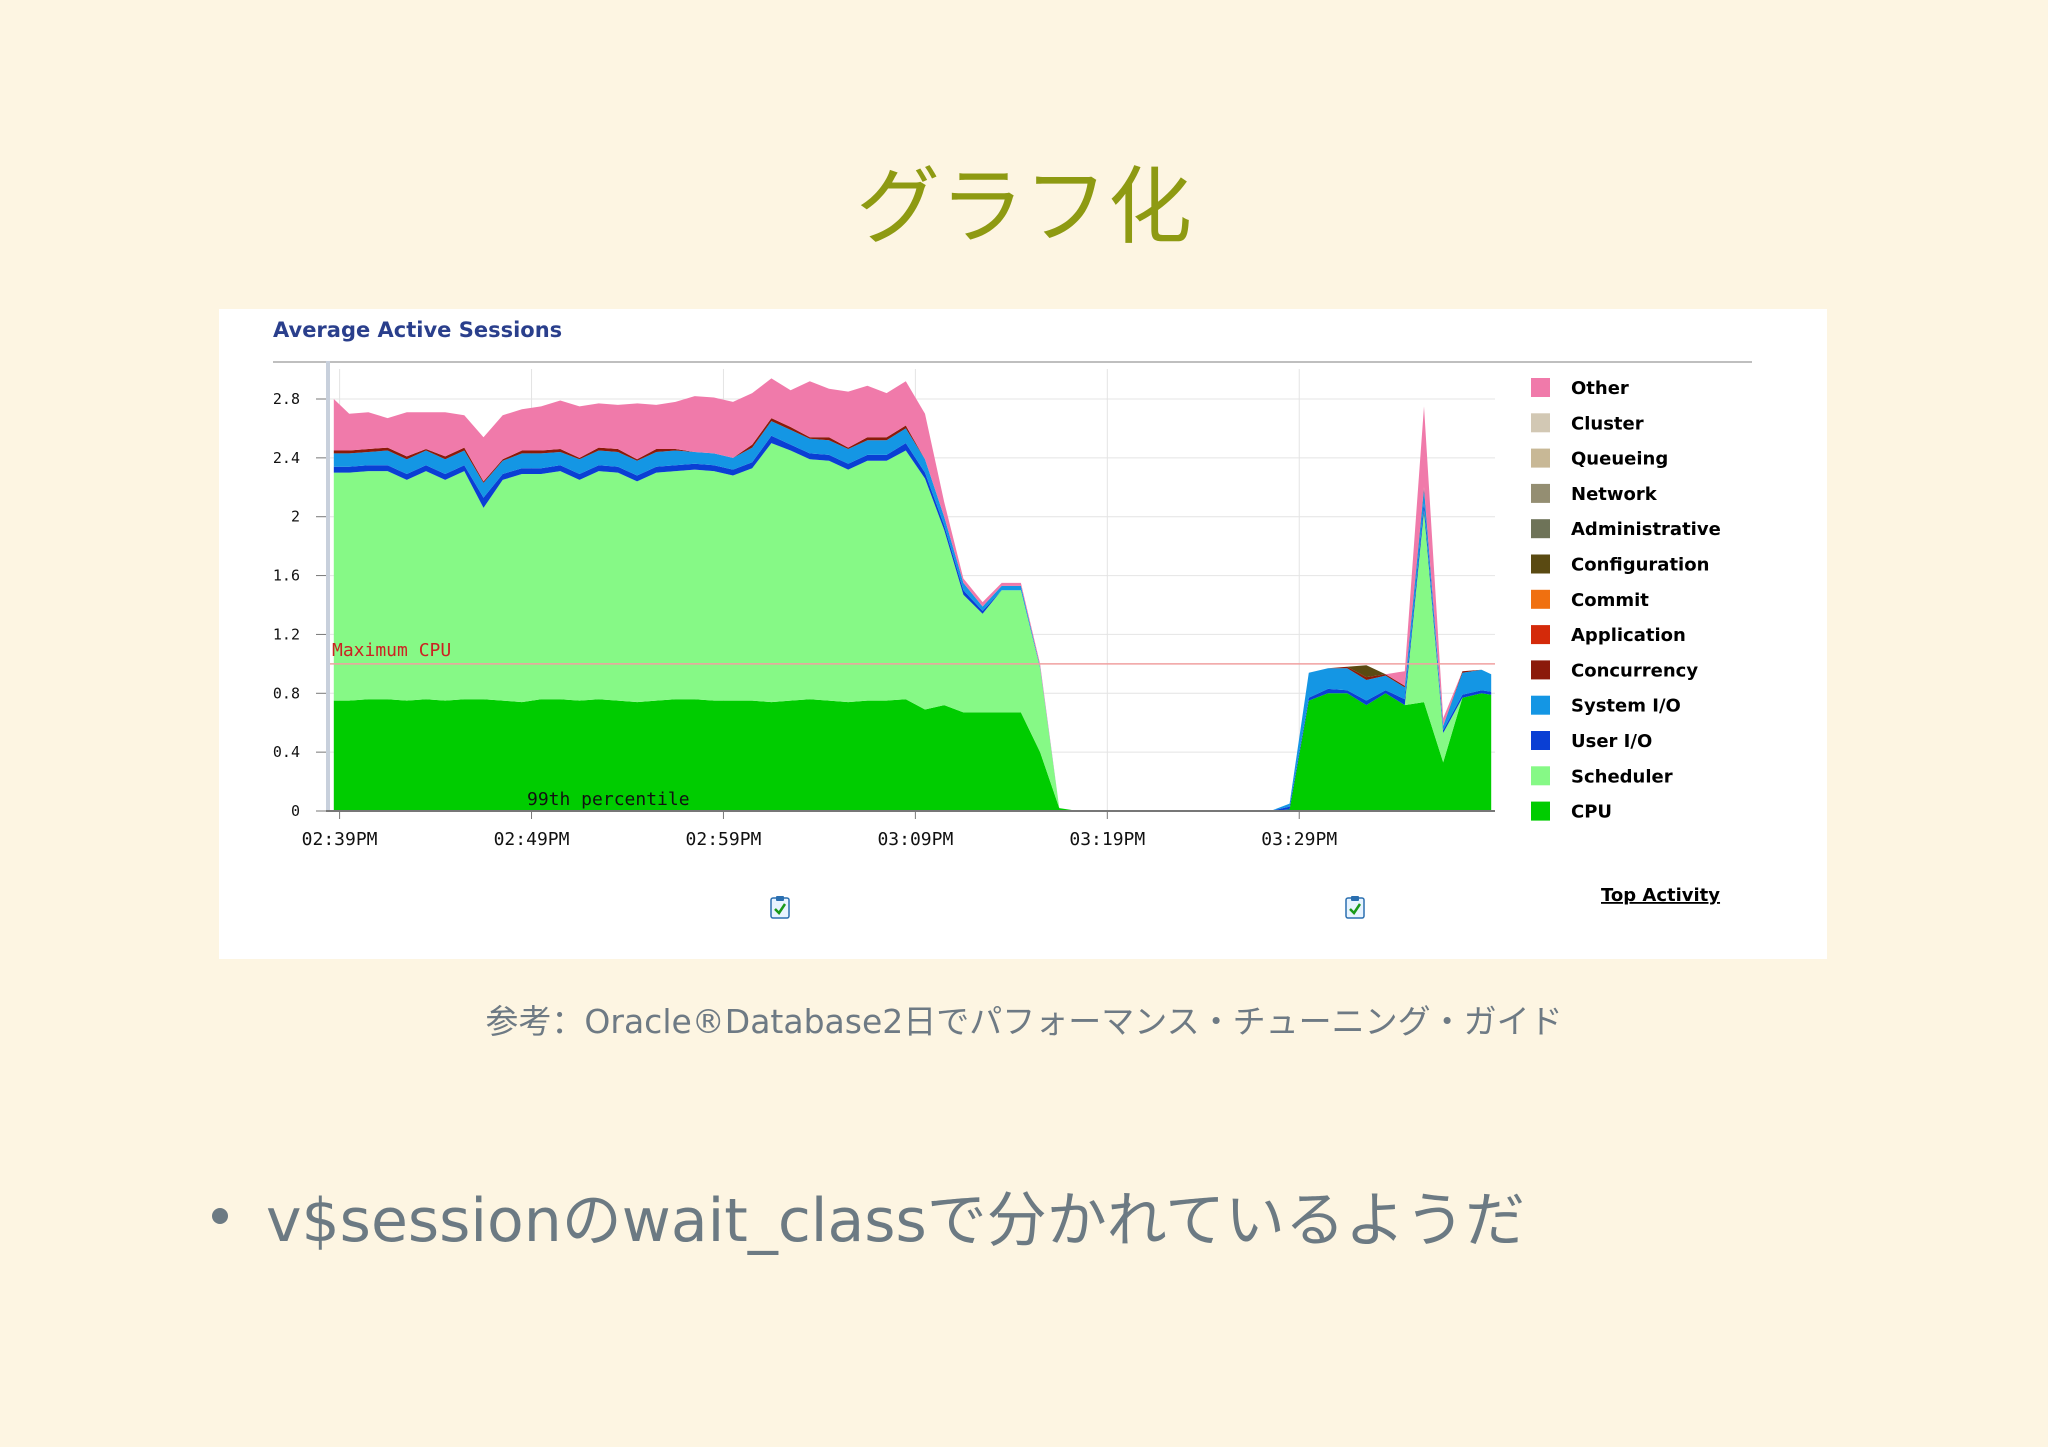 This screenshot has height=1447, width=2048. I want to click on bullet-item: v$sessionのwait_classで分かれているようだ, so click(868, 1215).